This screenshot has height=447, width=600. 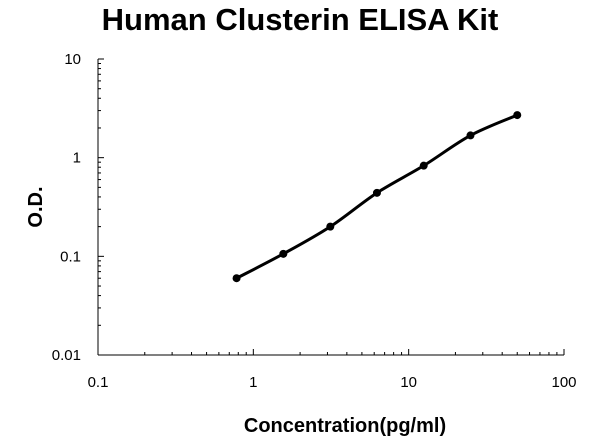 What do you see at coordinates (253, 382) in the screenshot?
I see `x-tick-label: 1` at bounding box center [253, 382].